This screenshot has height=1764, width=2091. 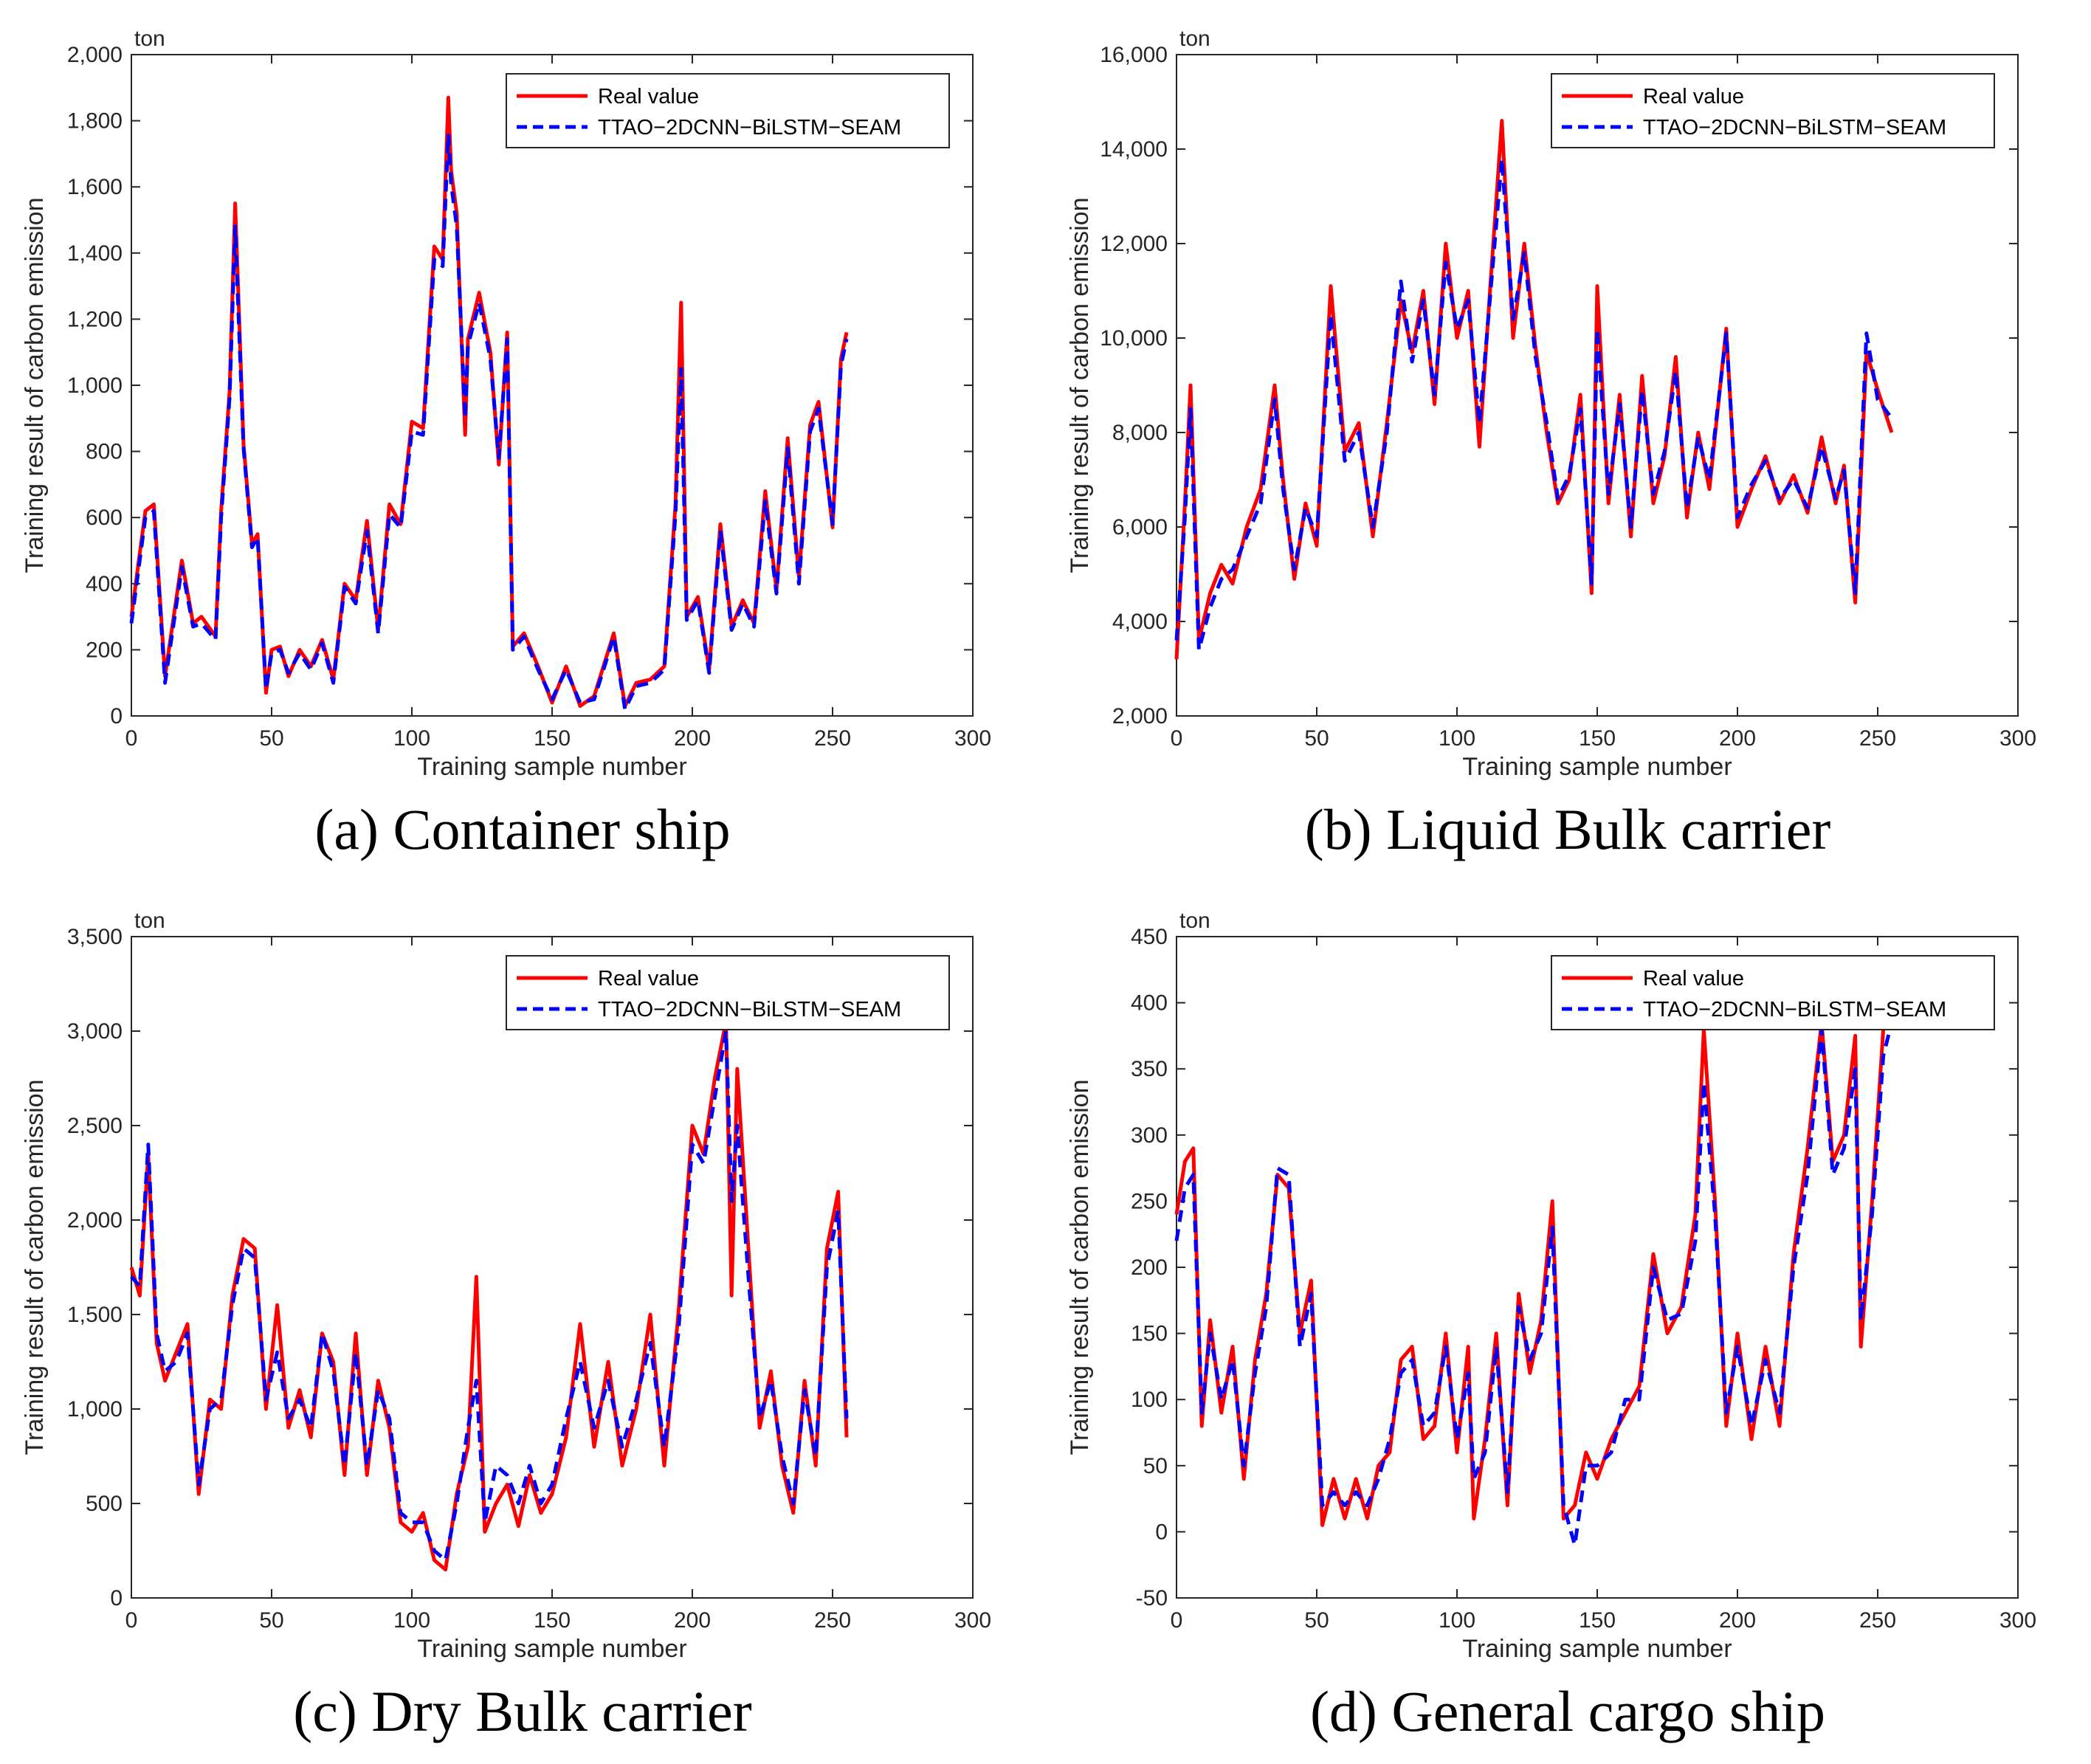 I want to click on y-tick-label: 4,000, so click(x=1140, y=622).